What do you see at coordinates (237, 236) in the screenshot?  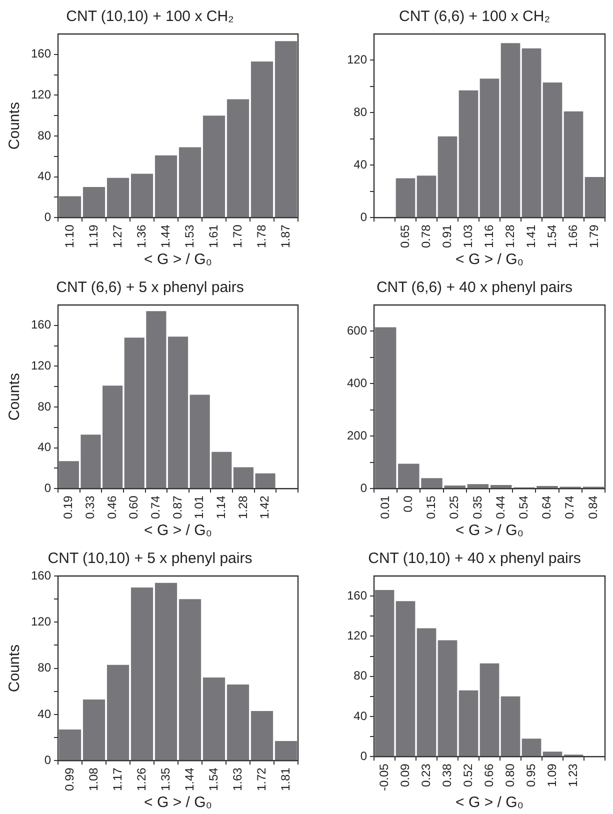 I see `x-tick-label: 1.70` at bounding box center [237, 236].